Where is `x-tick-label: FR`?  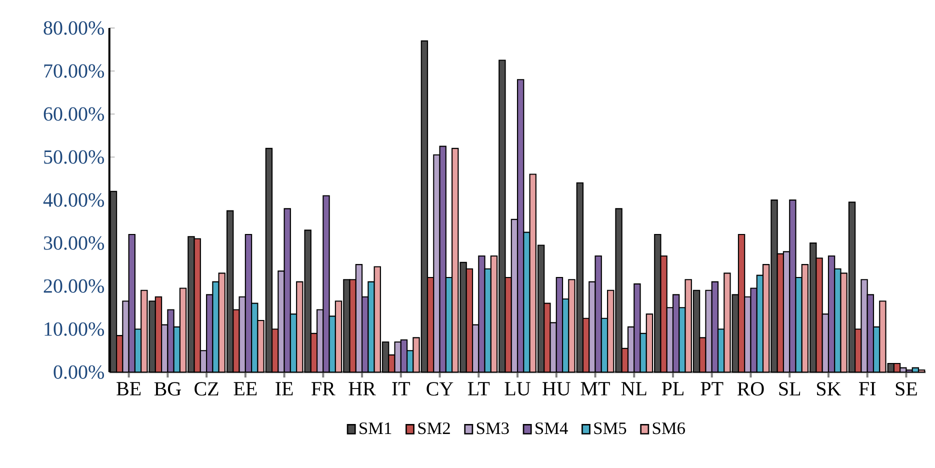 x-tick-label: FR is located at coordinates (324, 389).